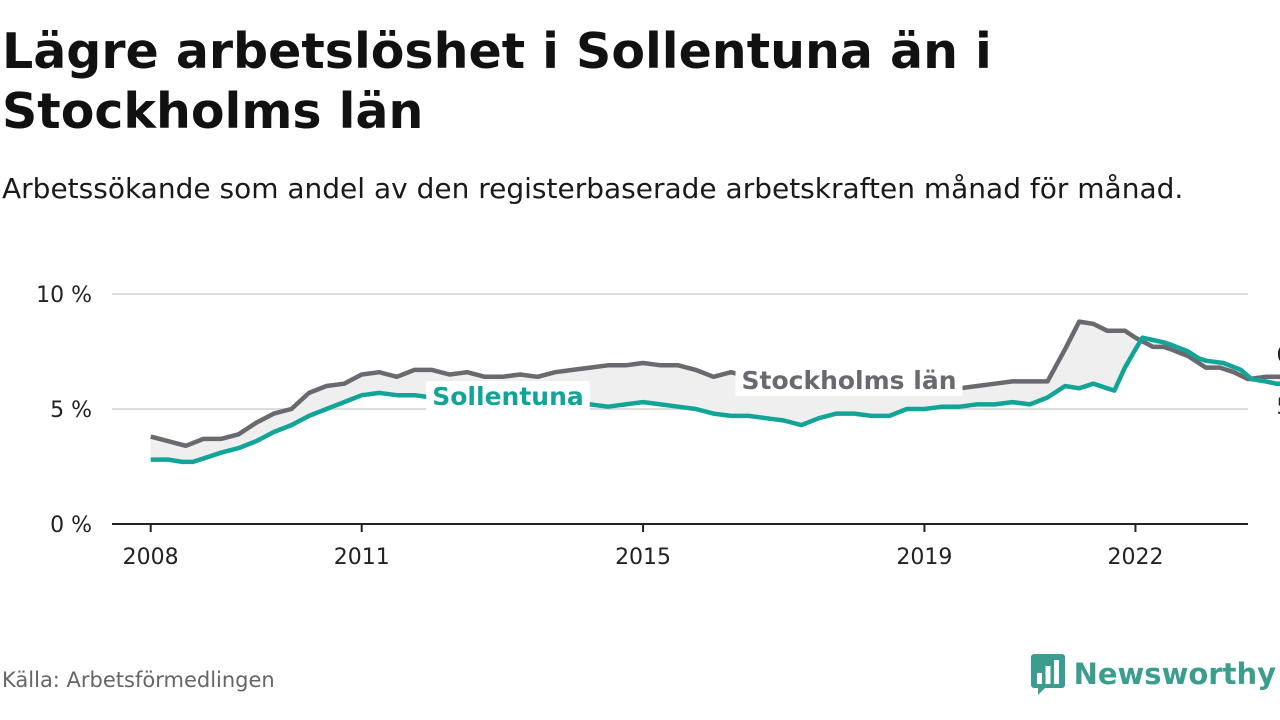  Describe the element at coordinates (1135, 557) in the screenshot. I see `x-tick-label: 2022` at that location.